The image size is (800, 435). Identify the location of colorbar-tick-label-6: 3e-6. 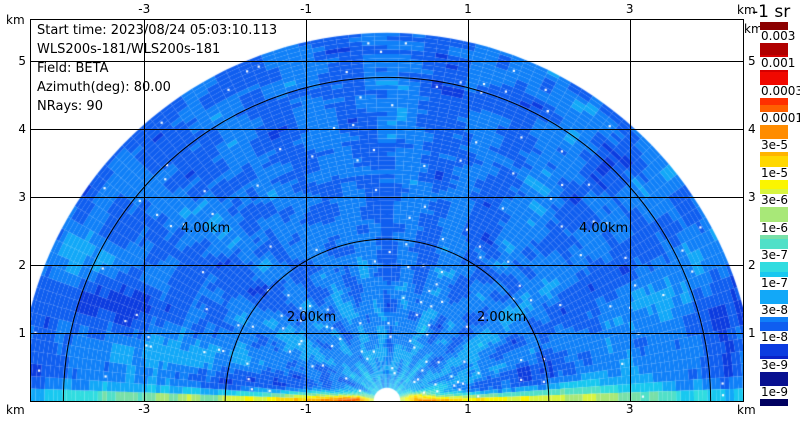
(774, 200).